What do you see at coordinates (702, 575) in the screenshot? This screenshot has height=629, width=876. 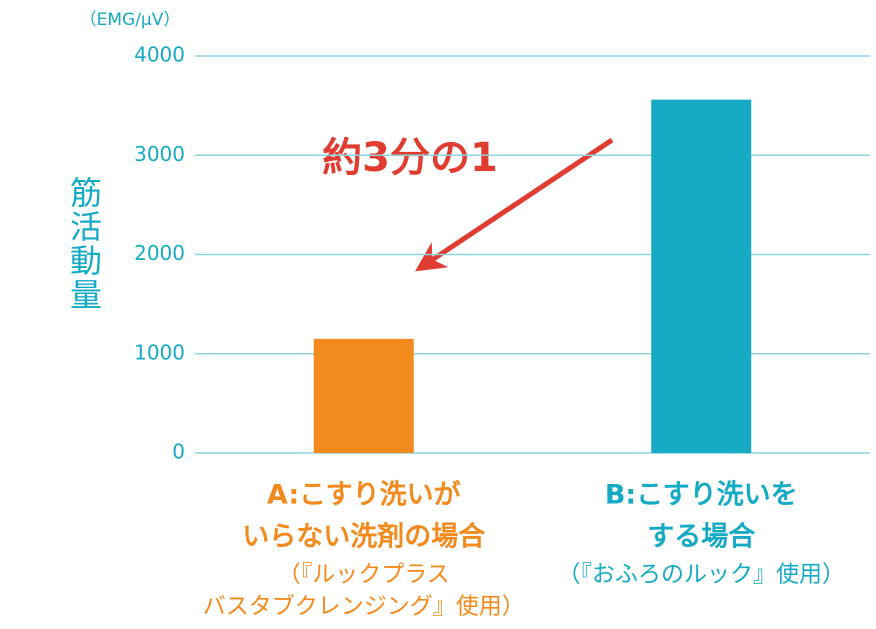 I see `category-note: （『おふろのルック』使用）` at bounding box center [702, 575].